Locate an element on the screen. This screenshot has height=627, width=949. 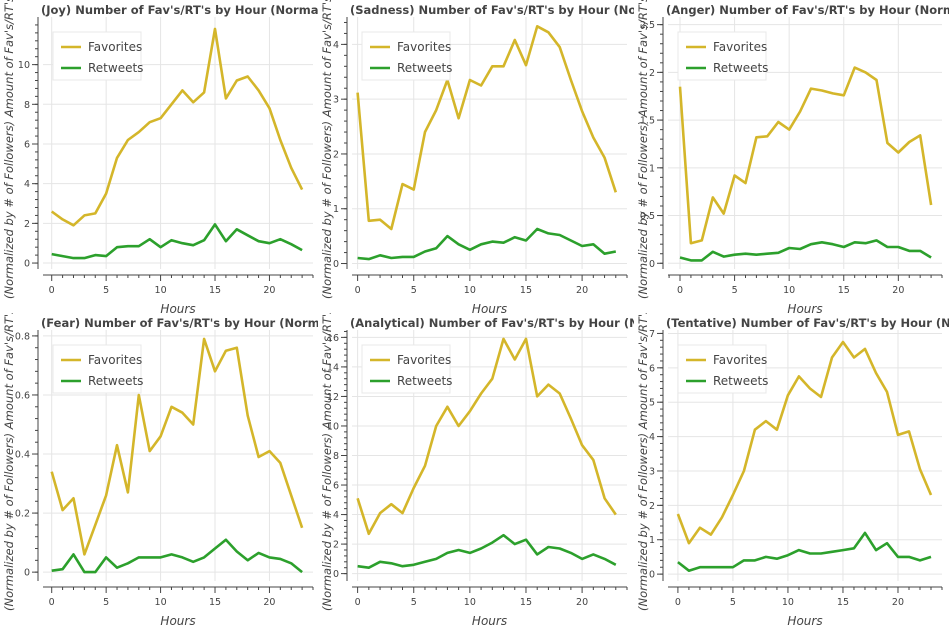
y-tick-label: 2.5 is located at coordinates (647, 25).